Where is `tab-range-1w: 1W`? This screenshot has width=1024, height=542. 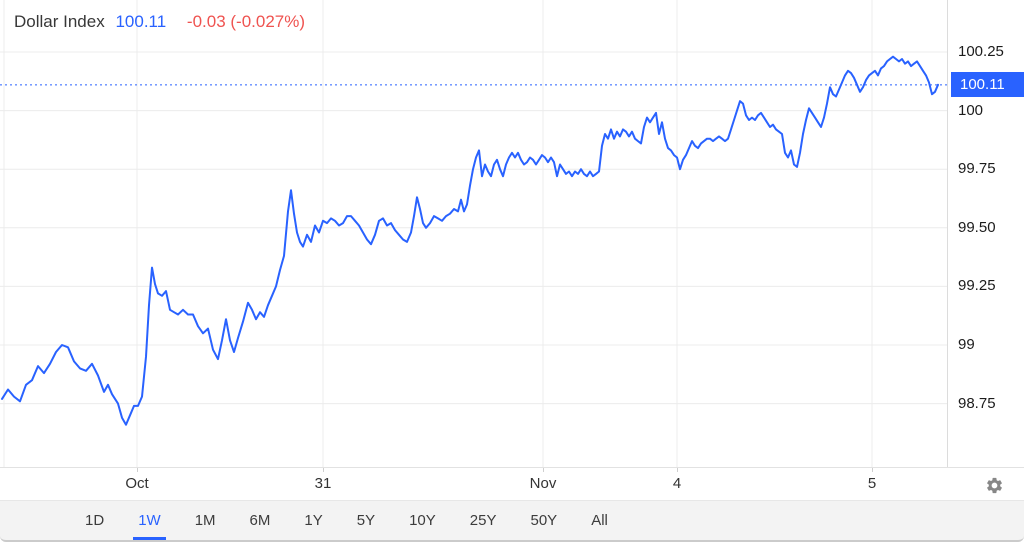 tab-range-1w: 1W is located at coordinates (149, 520).